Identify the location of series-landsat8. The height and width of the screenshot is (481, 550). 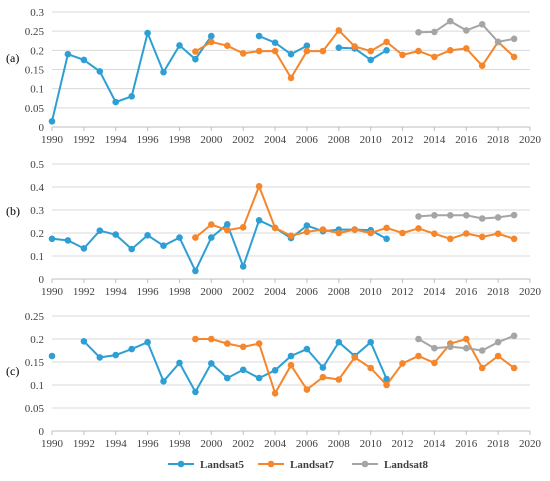
(466, 343).